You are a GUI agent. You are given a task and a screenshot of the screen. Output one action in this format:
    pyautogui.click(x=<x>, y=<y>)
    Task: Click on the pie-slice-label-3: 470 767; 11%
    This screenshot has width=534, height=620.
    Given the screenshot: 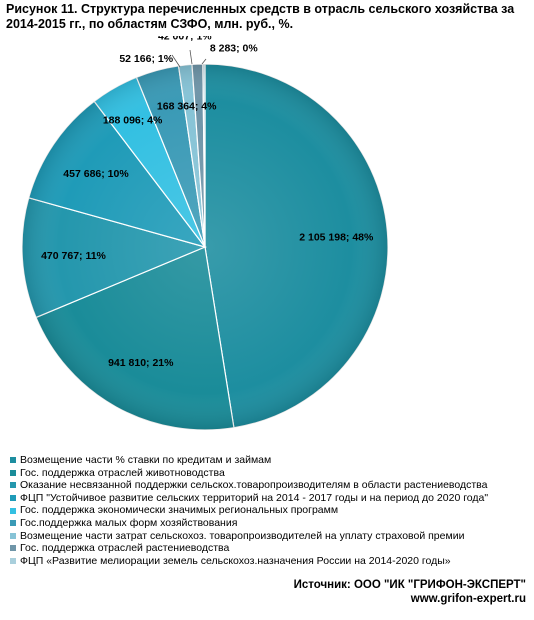 What is the action you would take?
    pyautogui.click(x=73, y=256)
    